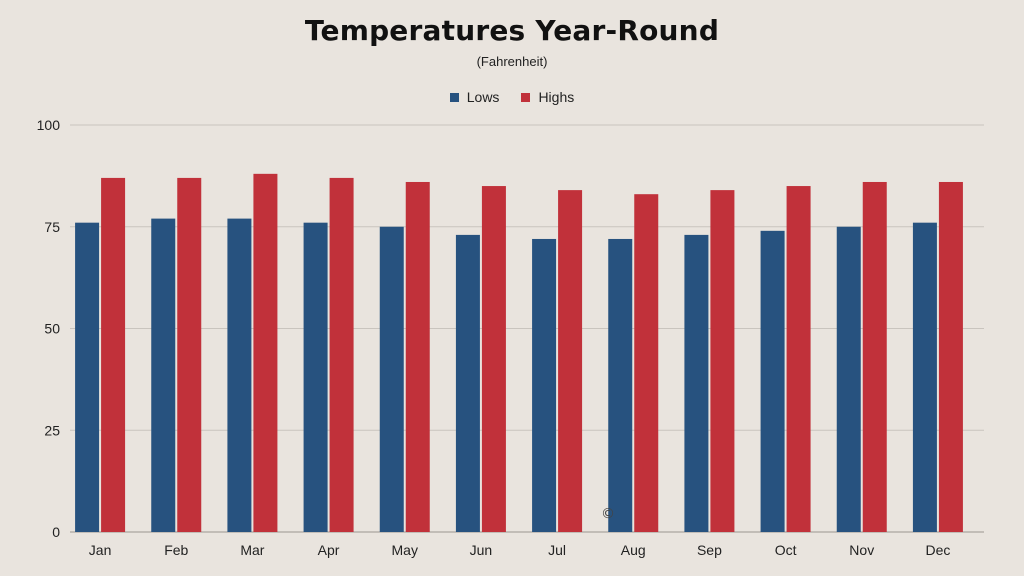  I want to click on bar-lows-jul, so click(544, 385).